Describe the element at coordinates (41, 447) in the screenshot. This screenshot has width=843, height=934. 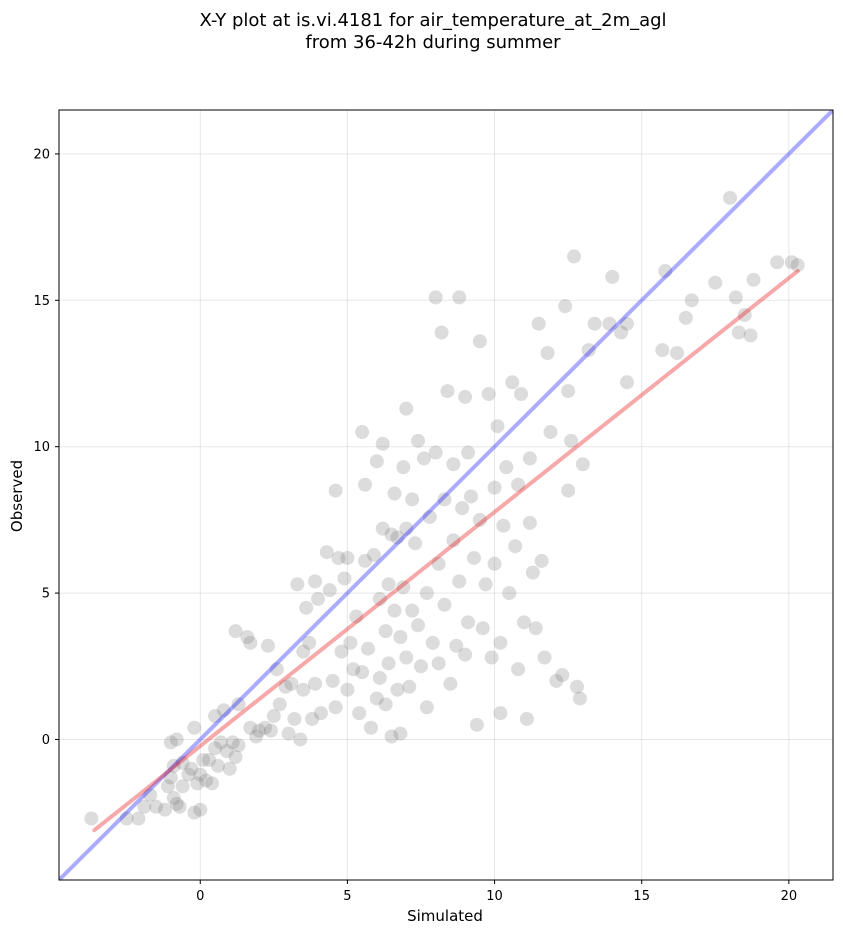
I see `y-tick-label: 10` at that location.